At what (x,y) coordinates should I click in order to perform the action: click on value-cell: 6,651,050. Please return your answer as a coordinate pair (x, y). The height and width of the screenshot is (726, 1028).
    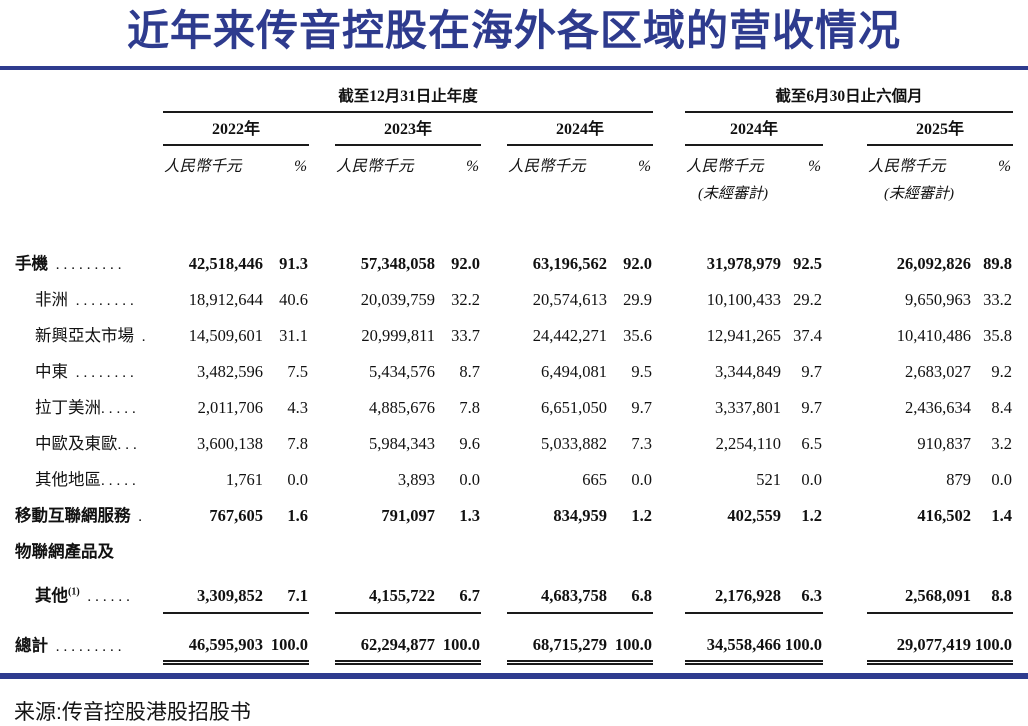
    Looking at the image, I should click on (574, 407).